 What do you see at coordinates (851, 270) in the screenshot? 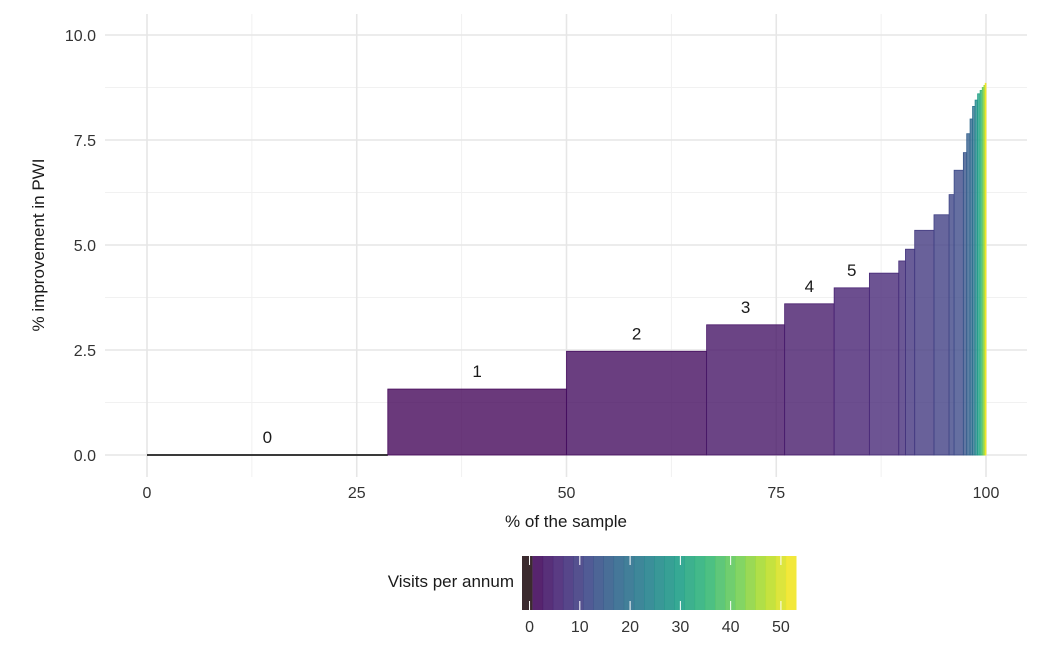
I see `bar-label: 5` at bounding box center [851, 270].